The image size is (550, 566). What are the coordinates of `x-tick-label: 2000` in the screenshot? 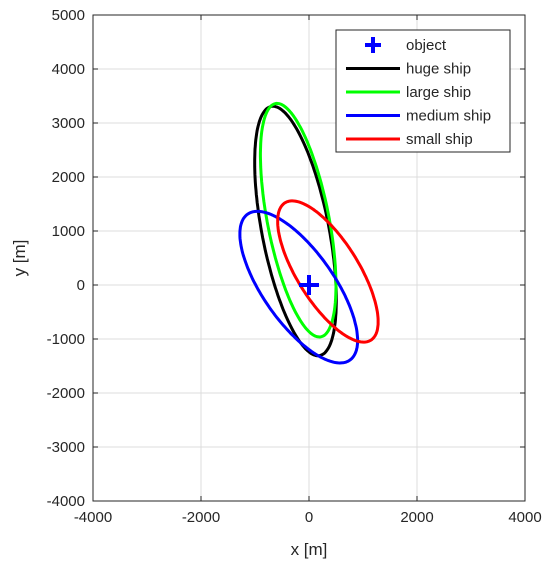 It's located at (416, 517).